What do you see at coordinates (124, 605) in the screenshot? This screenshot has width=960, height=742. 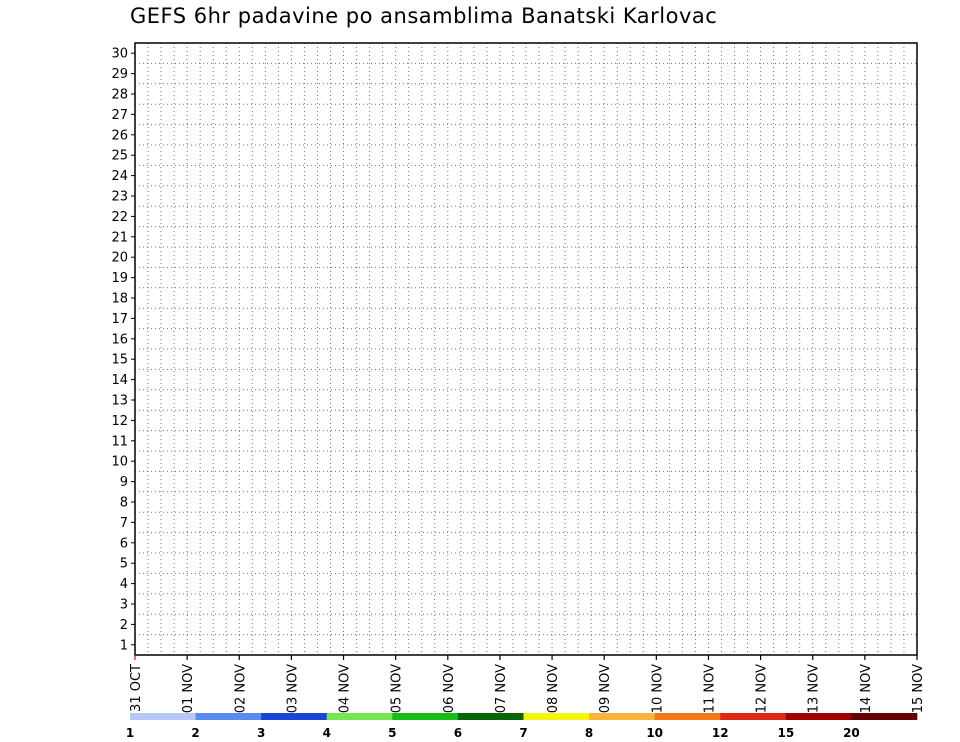 I see `y-tick-label: 3` at bounding box center [124, 605].